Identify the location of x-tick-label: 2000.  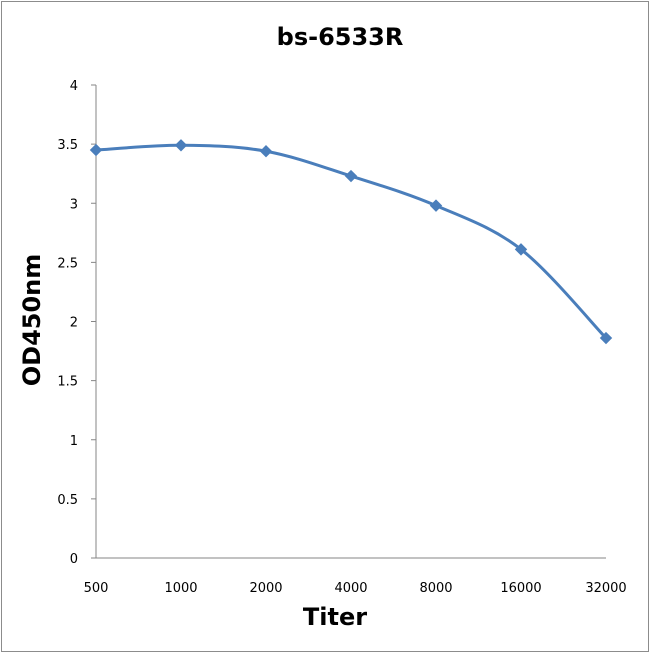
(265, 588).